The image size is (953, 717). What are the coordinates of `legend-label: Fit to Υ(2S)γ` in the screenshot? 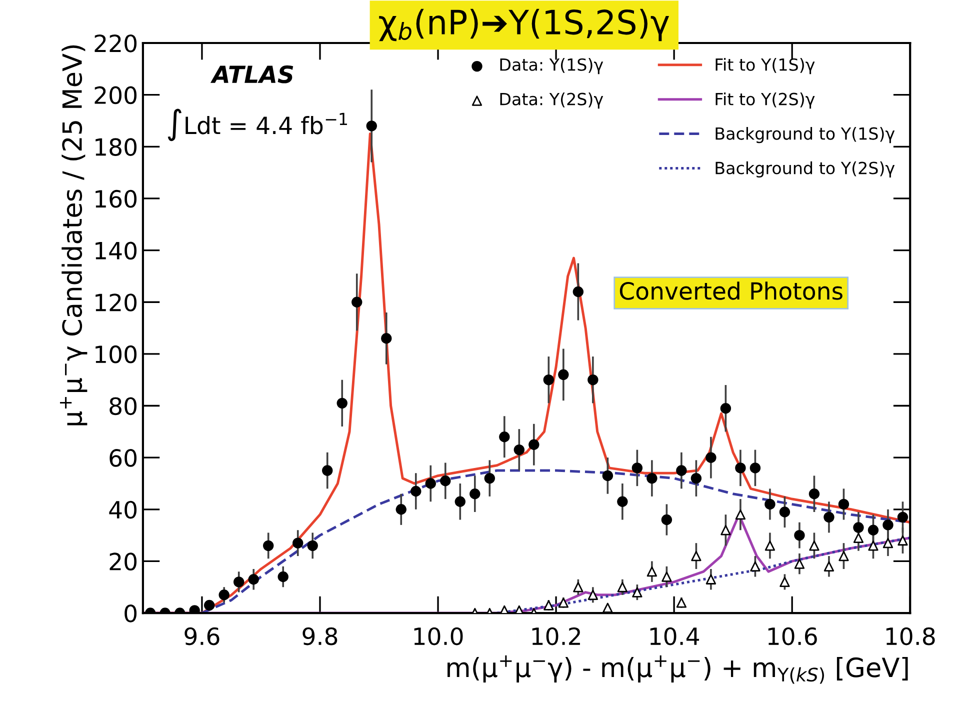 It's located at (765, 100).